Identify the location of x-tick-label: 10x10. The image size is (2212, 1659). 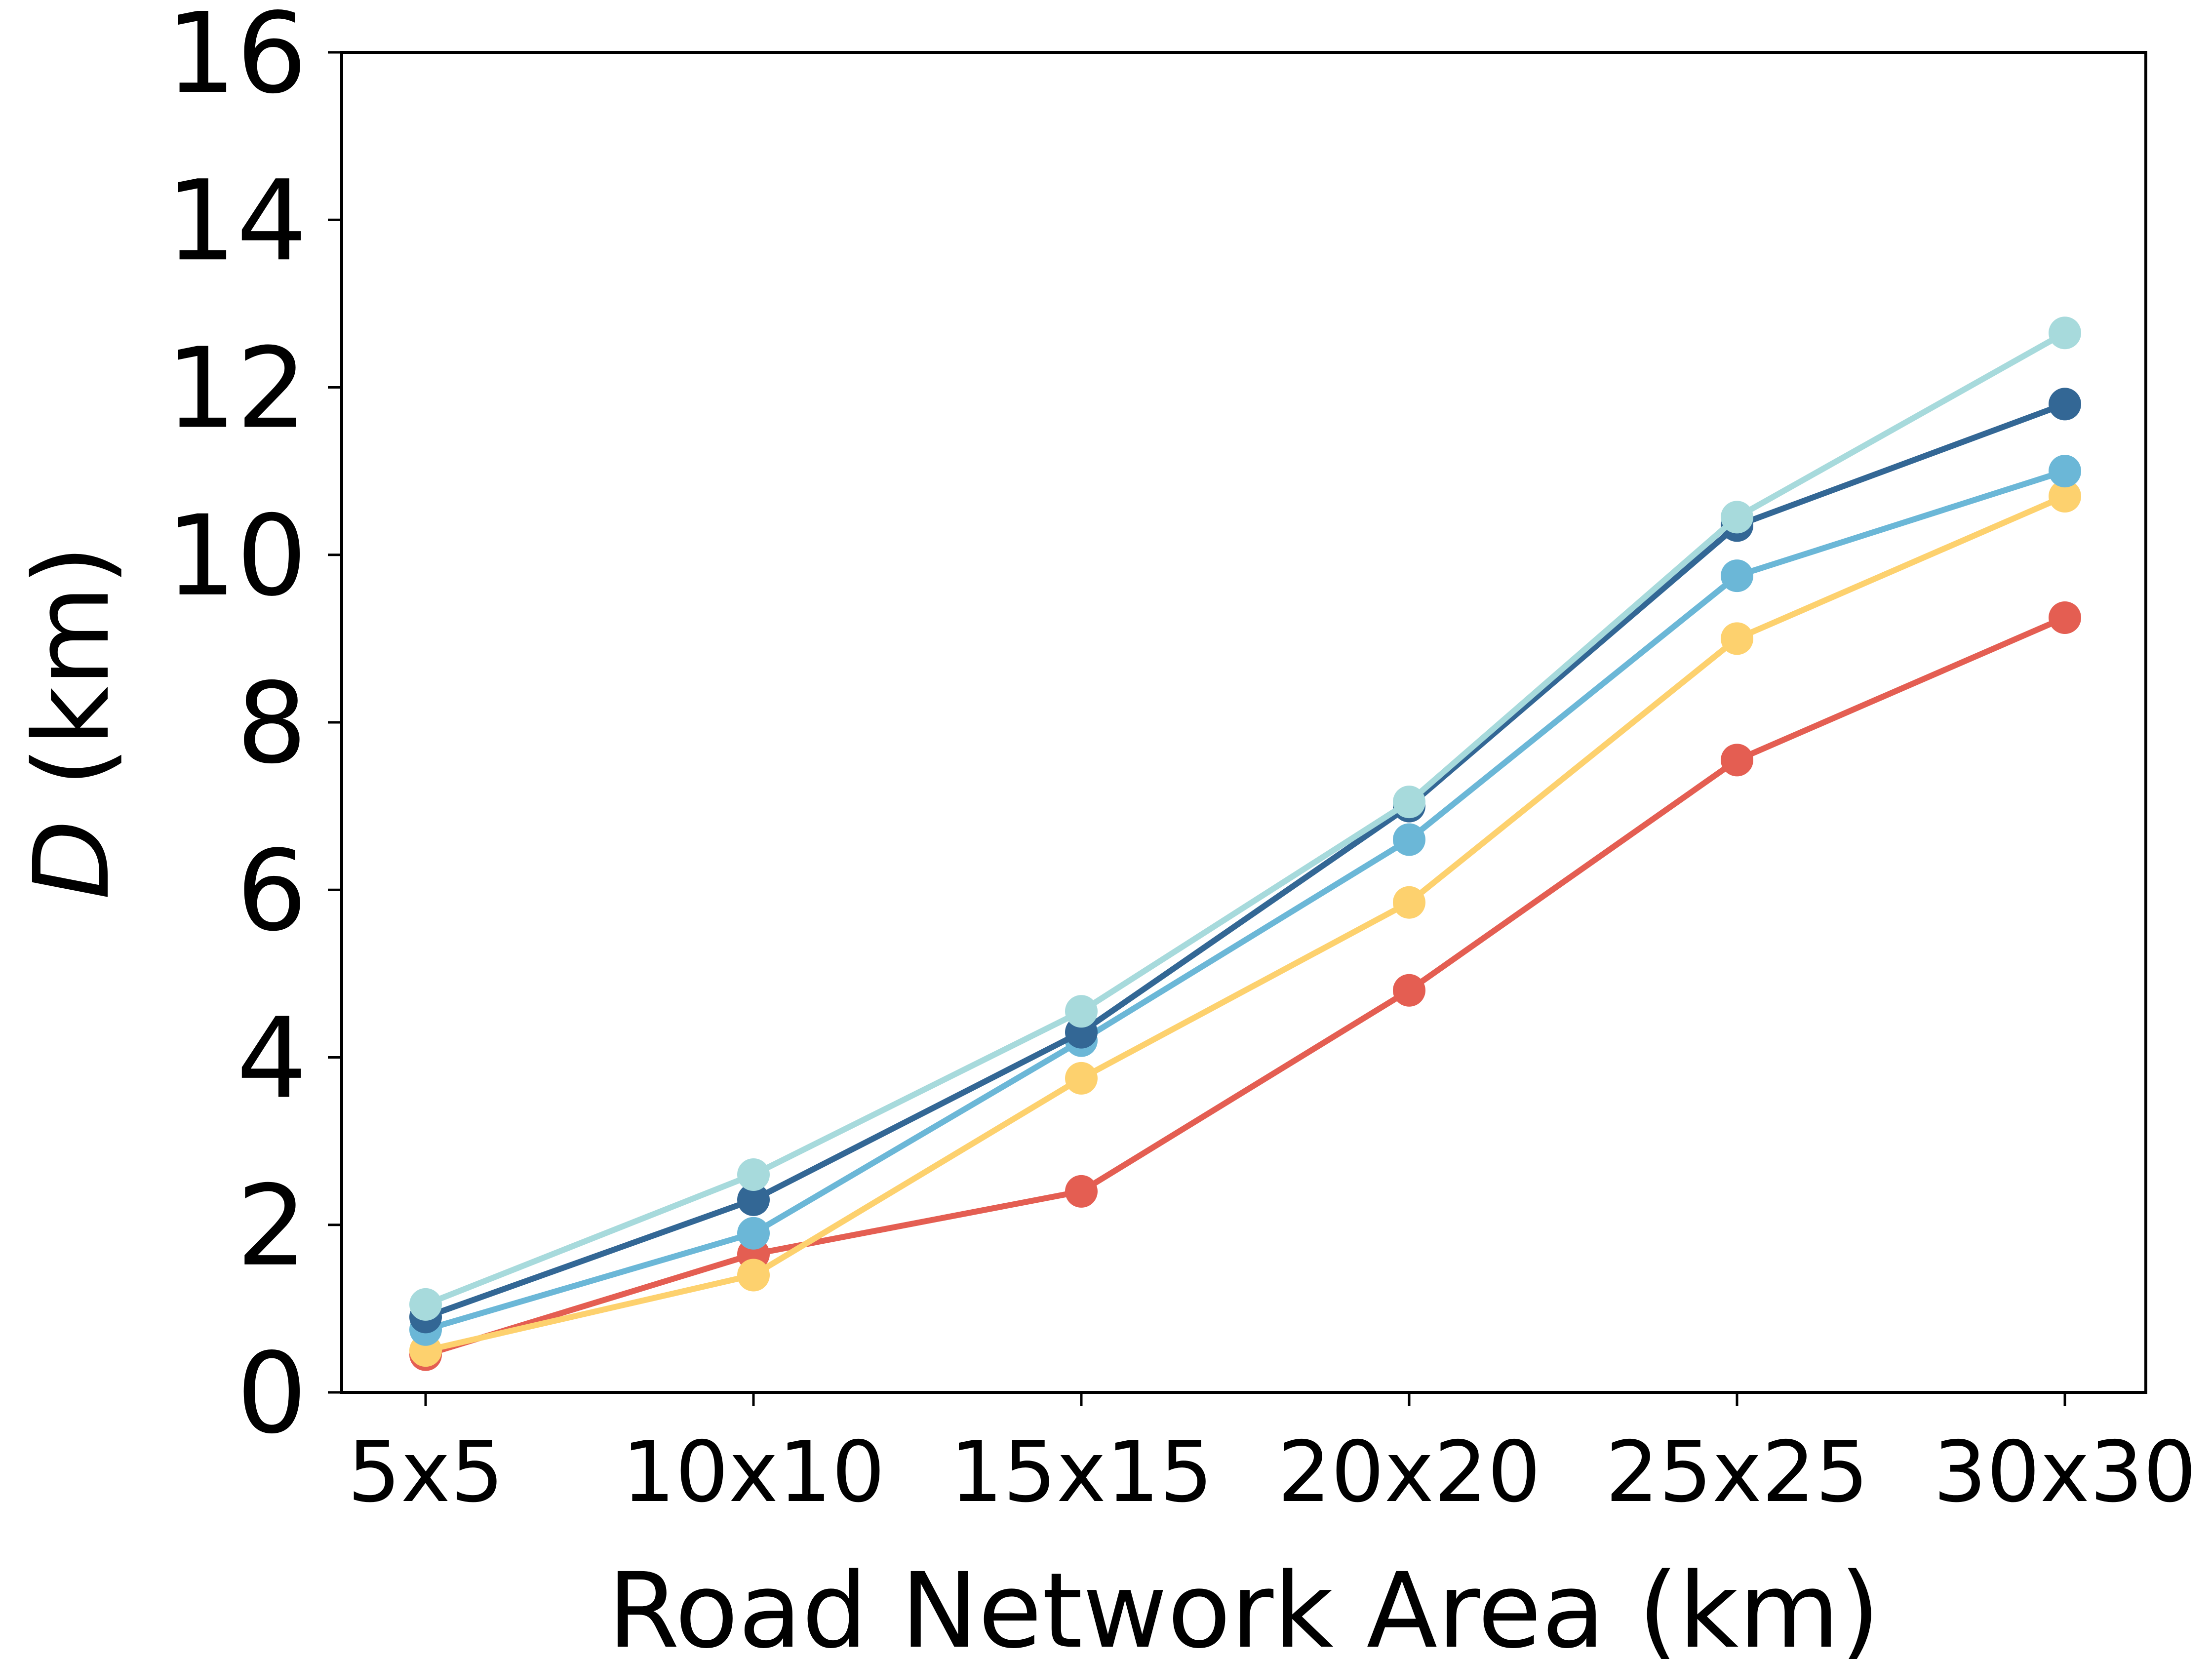
(754, 1472).